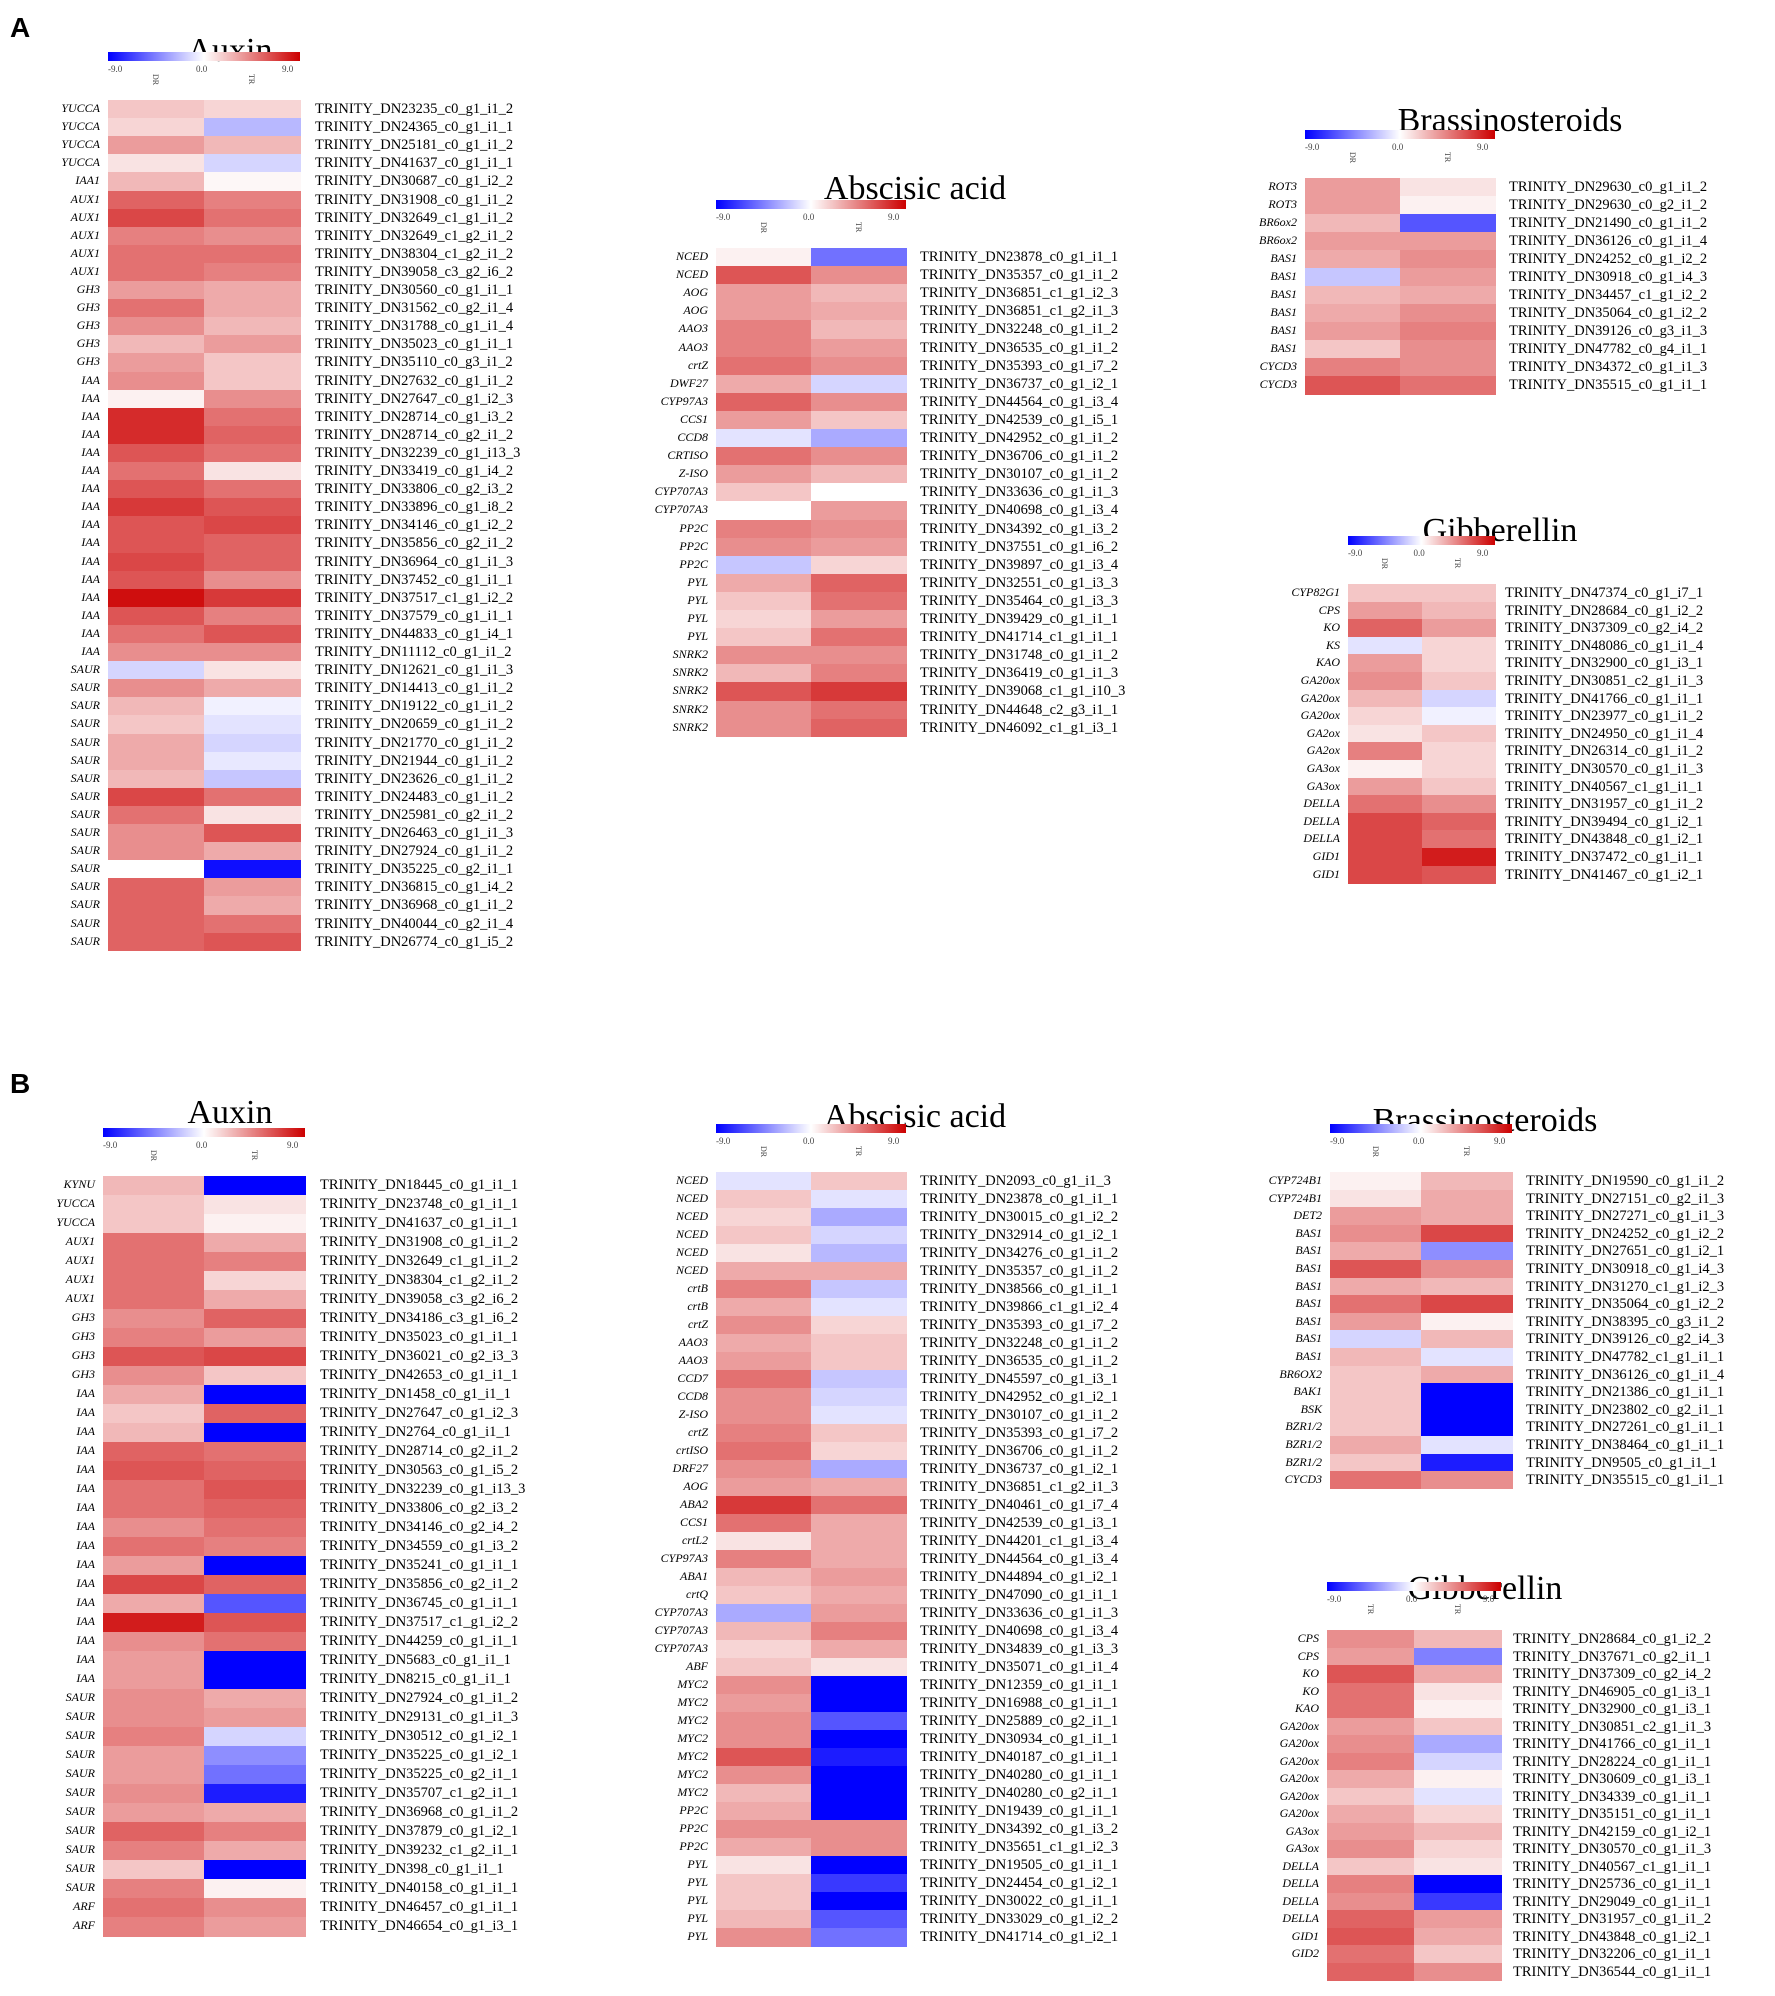 The height and width of the screenshot is (1996, 1775). Describe the element at coordinates (1608, 385) in the screenshot. I see `transcript-id: TRINITY_DN35515_c0_g1_i1_1` at that location.